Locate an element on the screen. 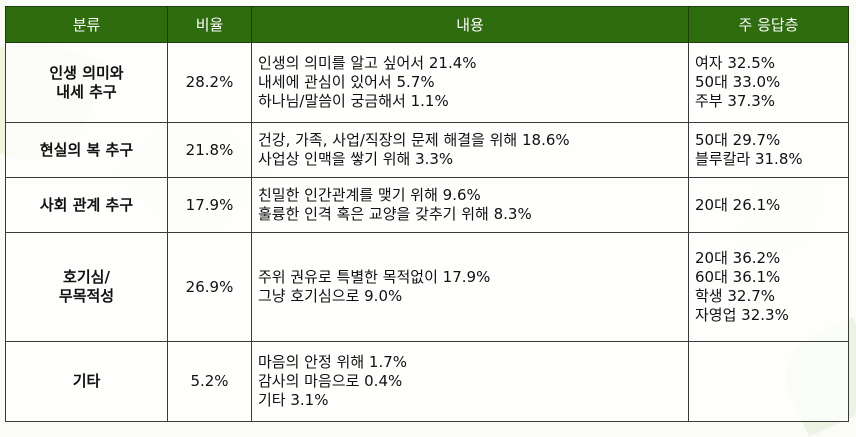 The width and height of the screenshot is (856, 437). category-cell: 인생 의미와 내세 추구 is located at coordinates (86, 82).